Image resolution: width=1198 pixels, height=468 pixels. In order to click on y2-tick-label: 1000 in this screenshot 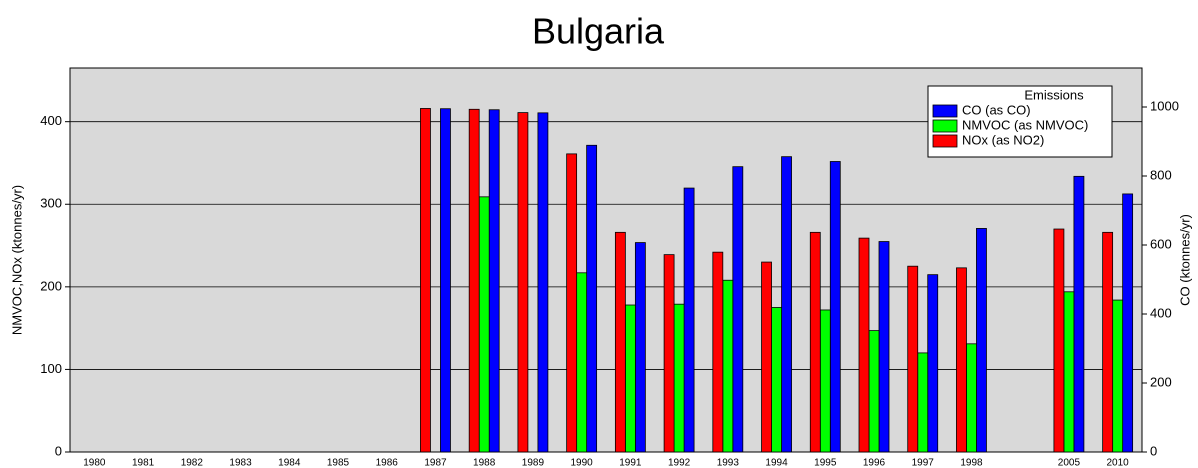, I will do `click(1164, 105)`.